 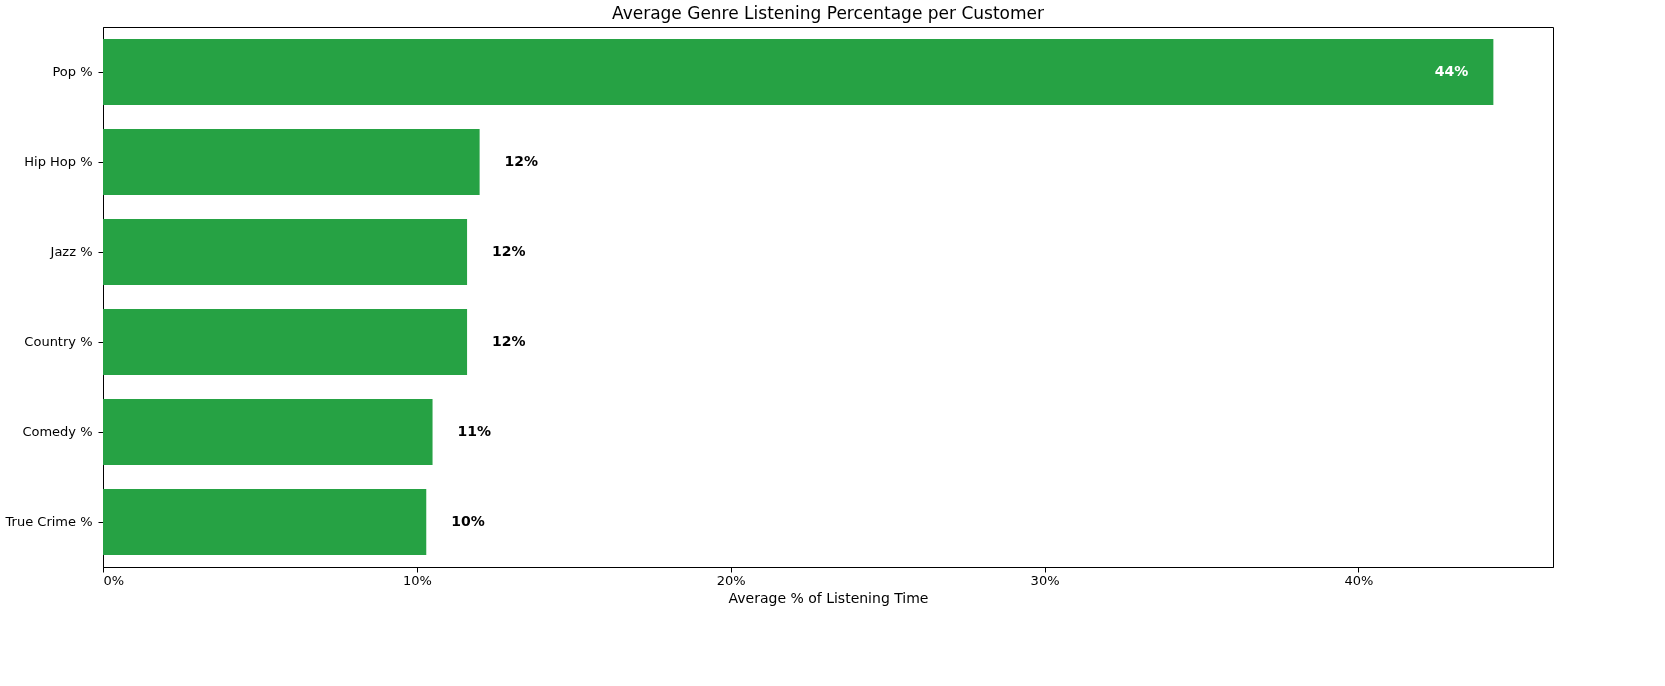 What do you see at coordinates (72, 71) in the screenshot?
I see `y-tick-label: Pop %` at bounding box center [72, 71].